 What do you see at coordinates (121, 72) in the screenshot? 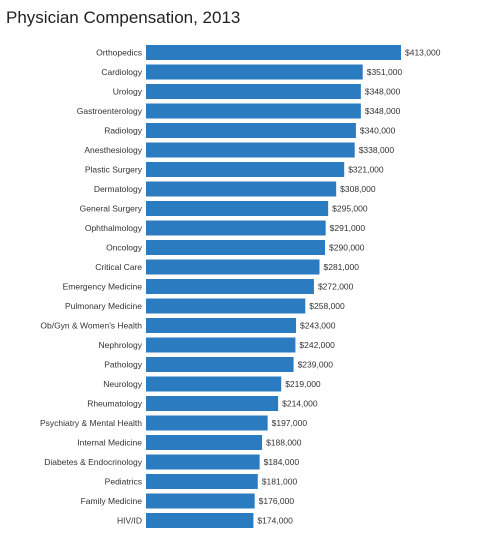
I see `category-label: Cardiology` at bounding box center [121, 72].